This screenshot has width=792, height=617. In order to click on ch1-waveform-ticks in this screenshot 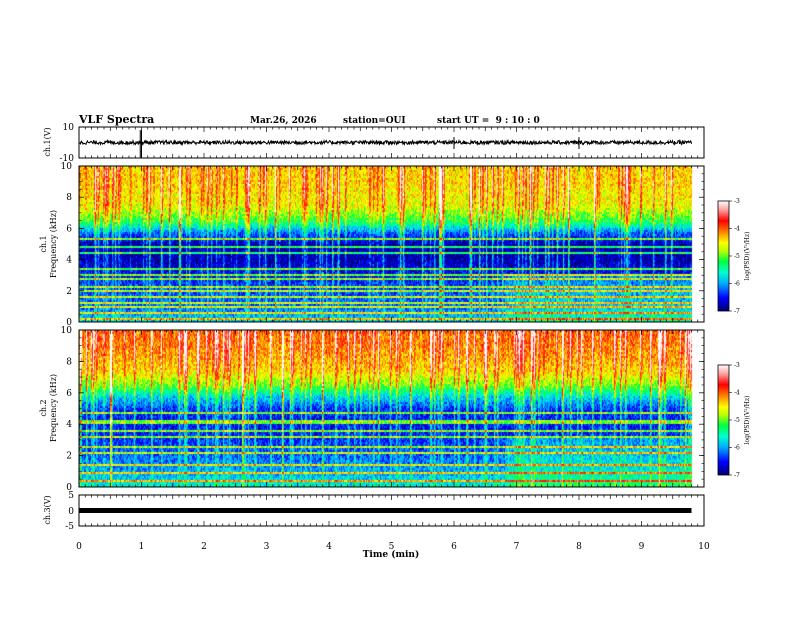, I will do `click(391, 142)`.